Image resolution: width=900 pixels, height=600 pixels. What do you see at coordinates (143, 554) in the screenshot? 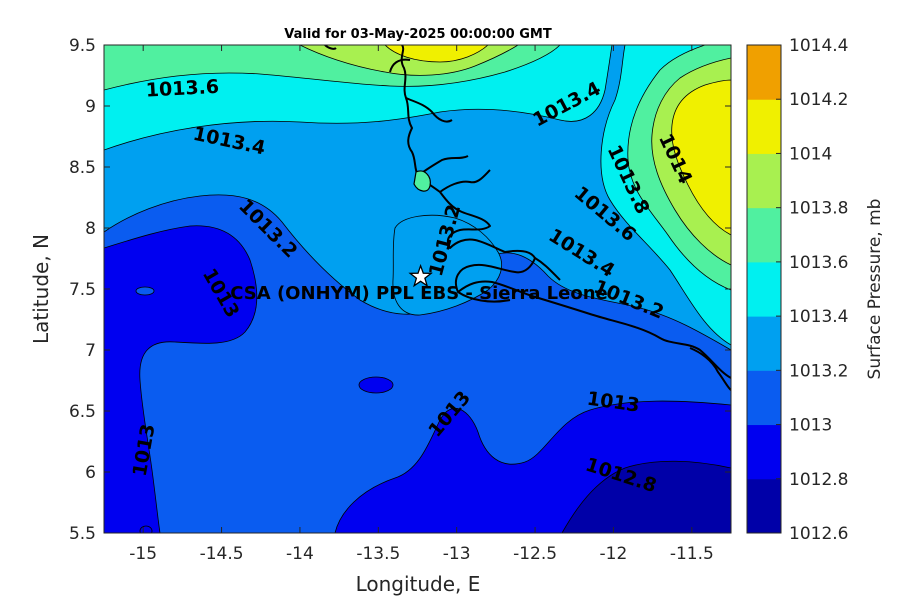
I see `x-tick-label: -15` at bounding box center [143, 554].